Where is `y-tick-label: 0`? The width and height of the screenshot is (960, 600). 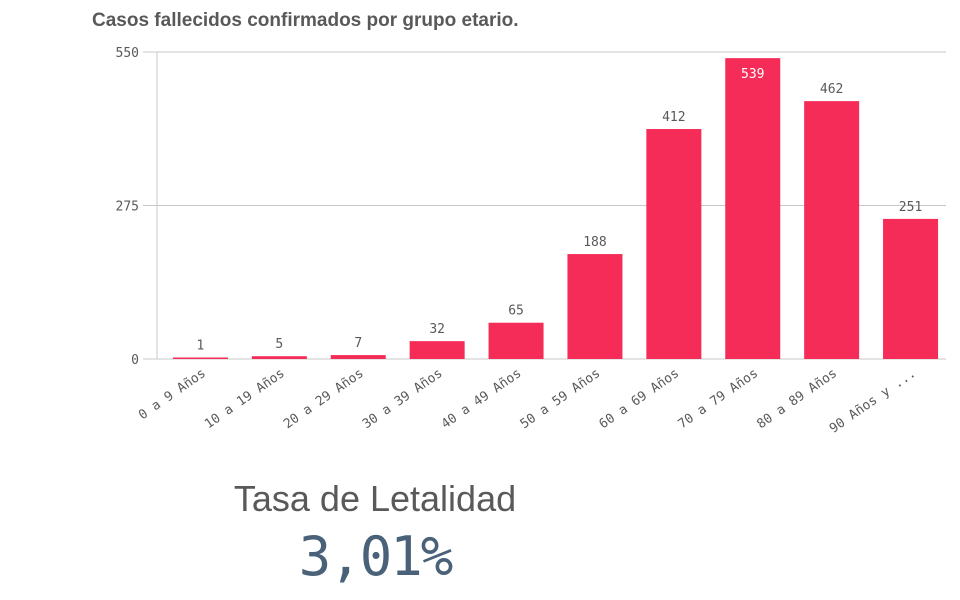
y-tick-label: 0 is located at coordinates (135, 360).